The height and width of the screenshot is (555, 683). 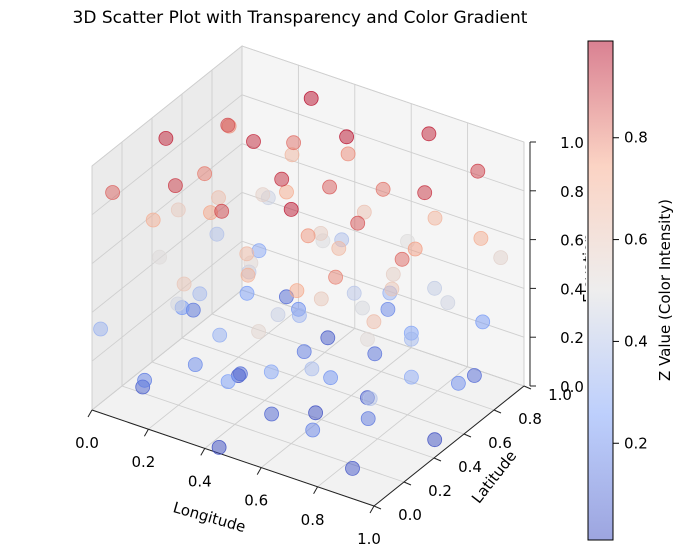 I want to click on colorbar: 0.2 0.4 0.6 0.8 Z Value (Color Intensity), so click(x=630, y=290).